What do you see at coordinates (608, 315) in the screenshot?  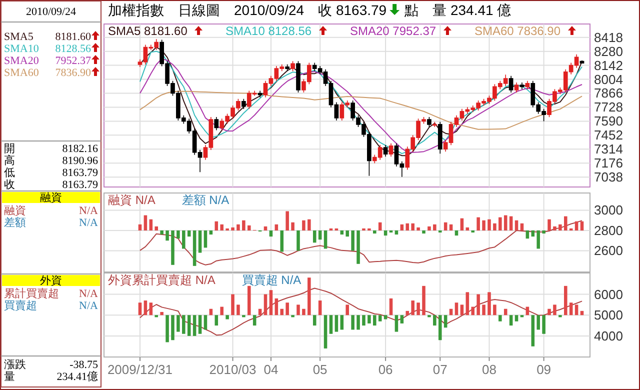 I see `y-tick-label: 5000` at bounding box center [608, 315].